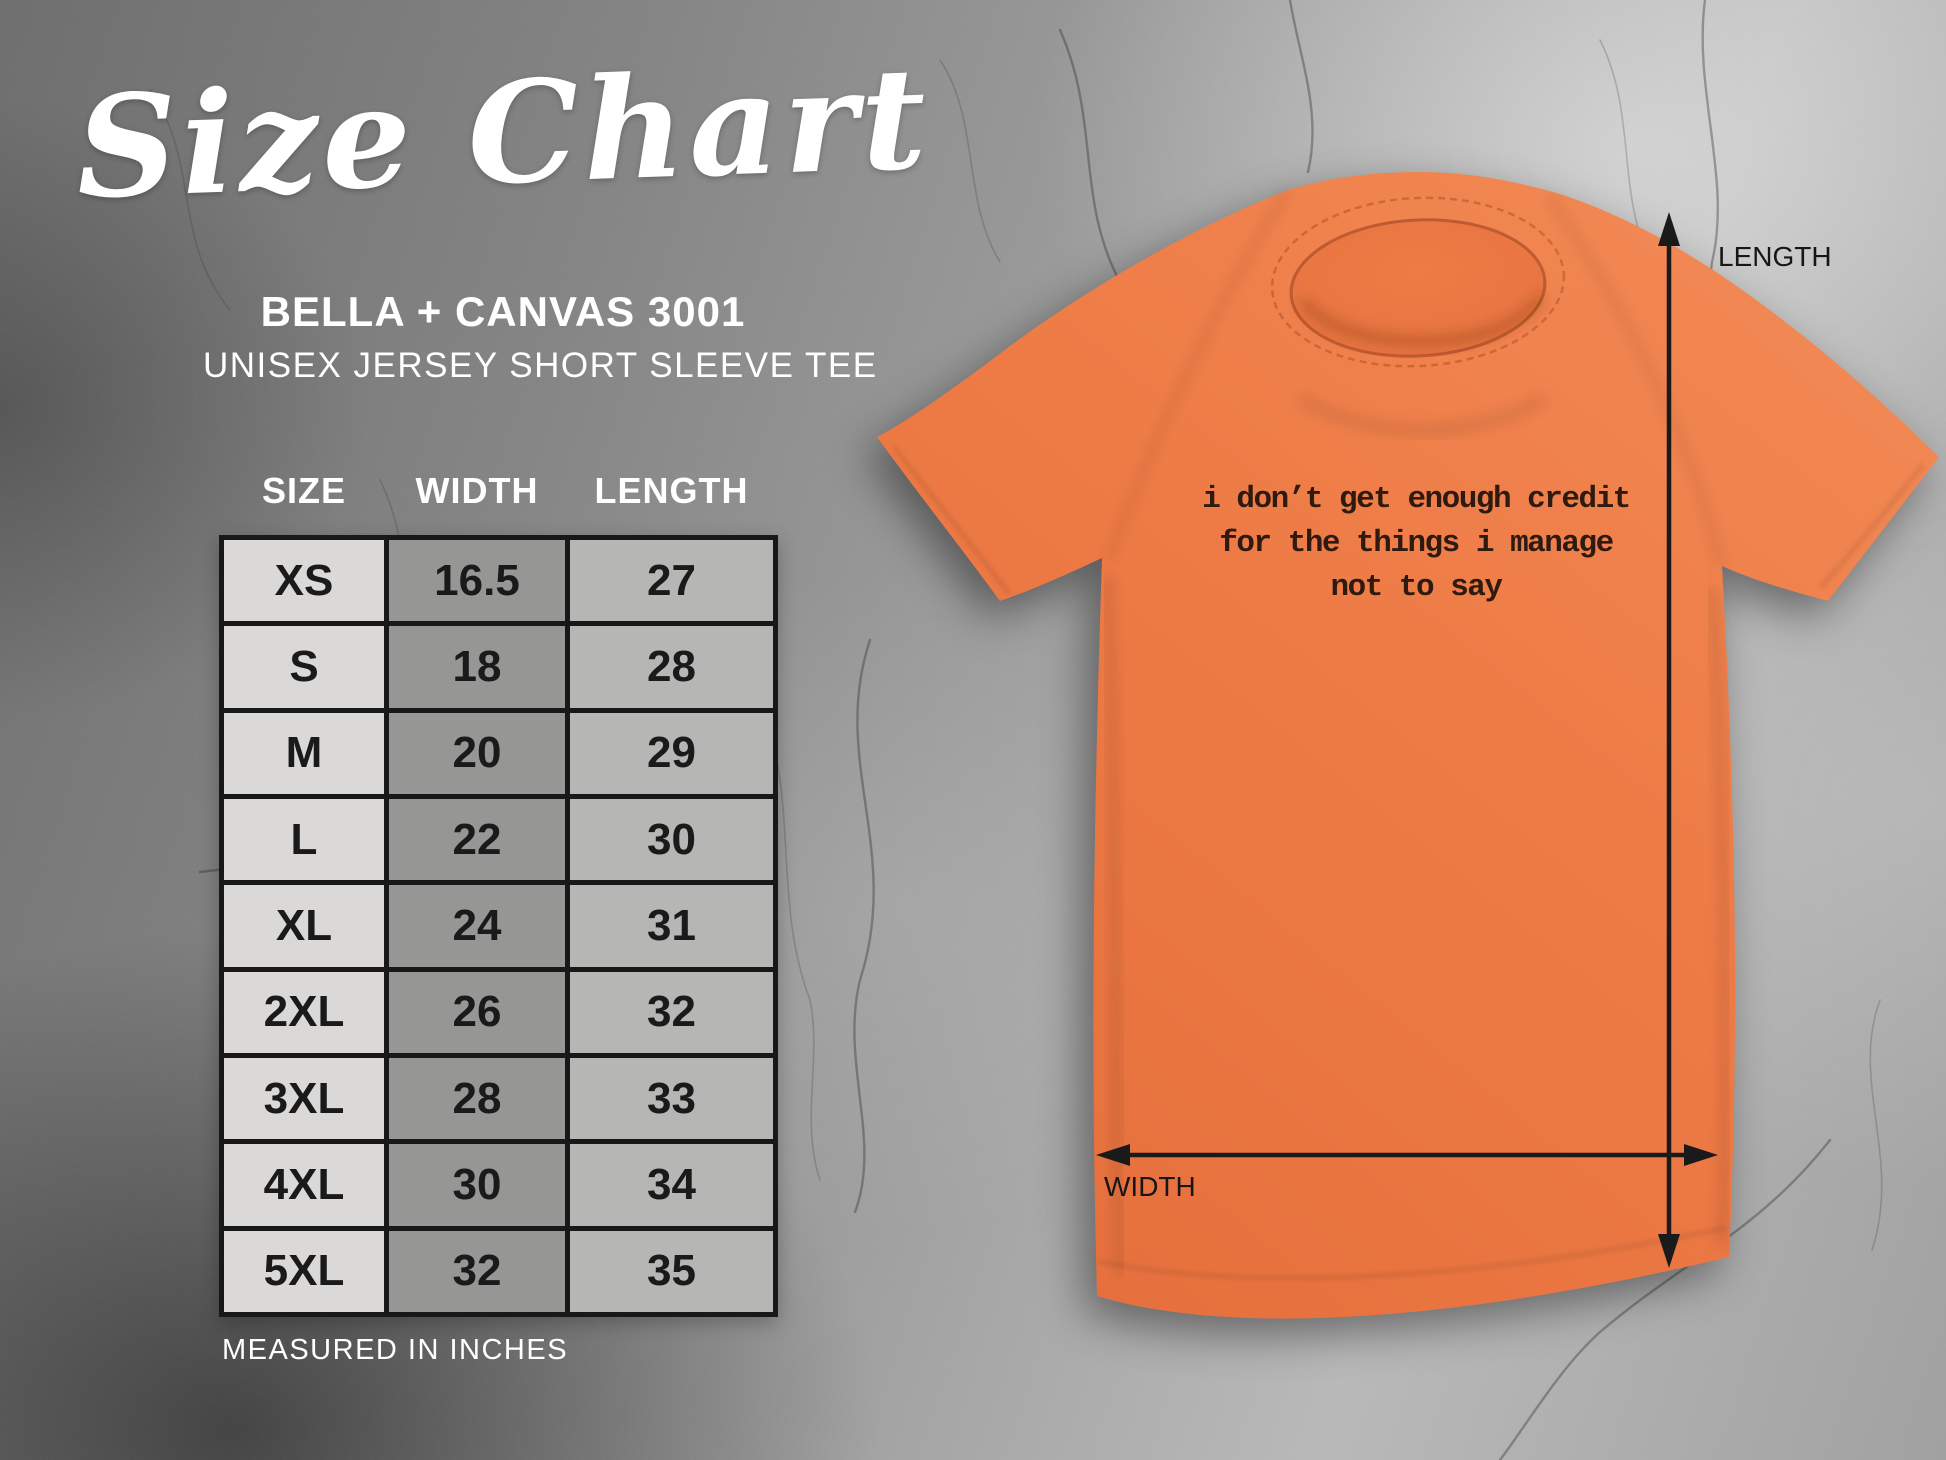  I want to click on table-cell-length: 30, so click(671, 840).